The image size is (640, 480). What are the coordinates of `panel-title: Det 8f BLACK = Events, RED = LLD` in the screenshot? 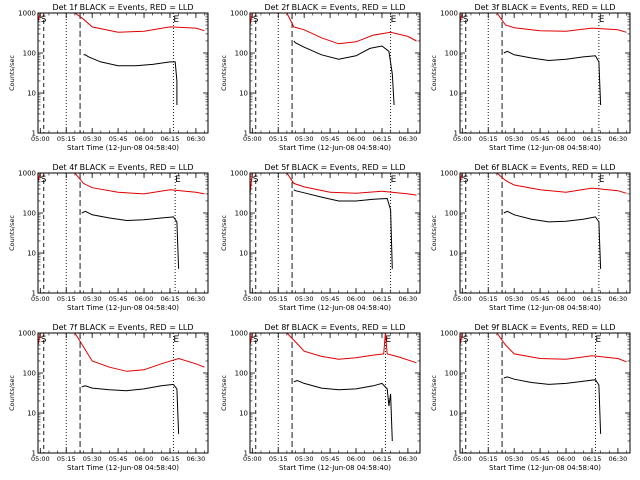 It's located at (334, 327).